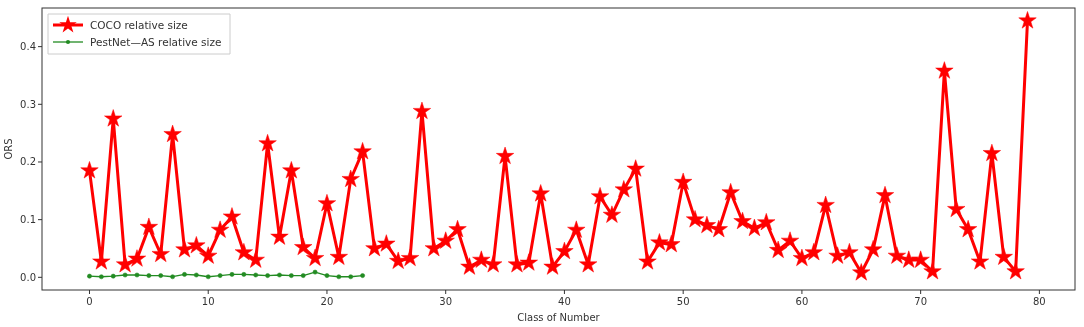  What do you see at coordinates (921, 301) in the screenshot?
I see `x-tick-label: 70` at bounding box center [921, 301].